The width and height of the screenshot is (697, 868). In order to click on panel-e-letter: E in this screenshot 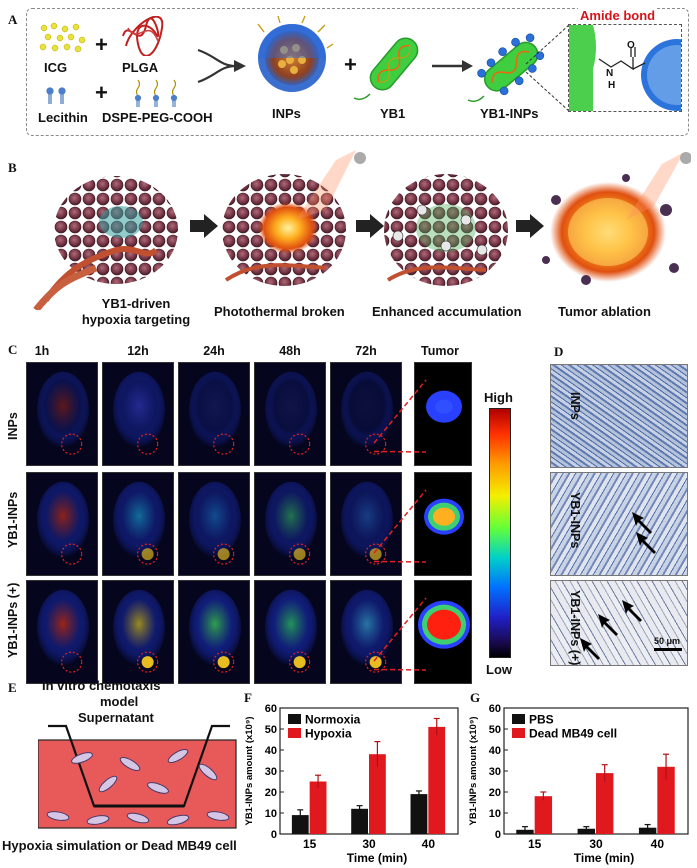, I will do `click(12, 687)`.